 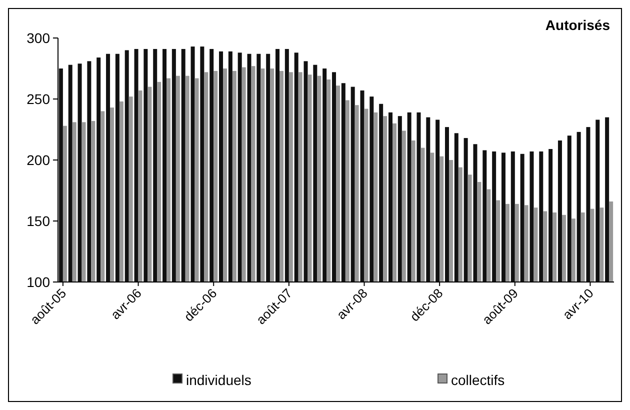 What do you see at coordinates (38, 98) in the screenshot?
I see `y-tick-label: 250` at bounding box center [38, 98].